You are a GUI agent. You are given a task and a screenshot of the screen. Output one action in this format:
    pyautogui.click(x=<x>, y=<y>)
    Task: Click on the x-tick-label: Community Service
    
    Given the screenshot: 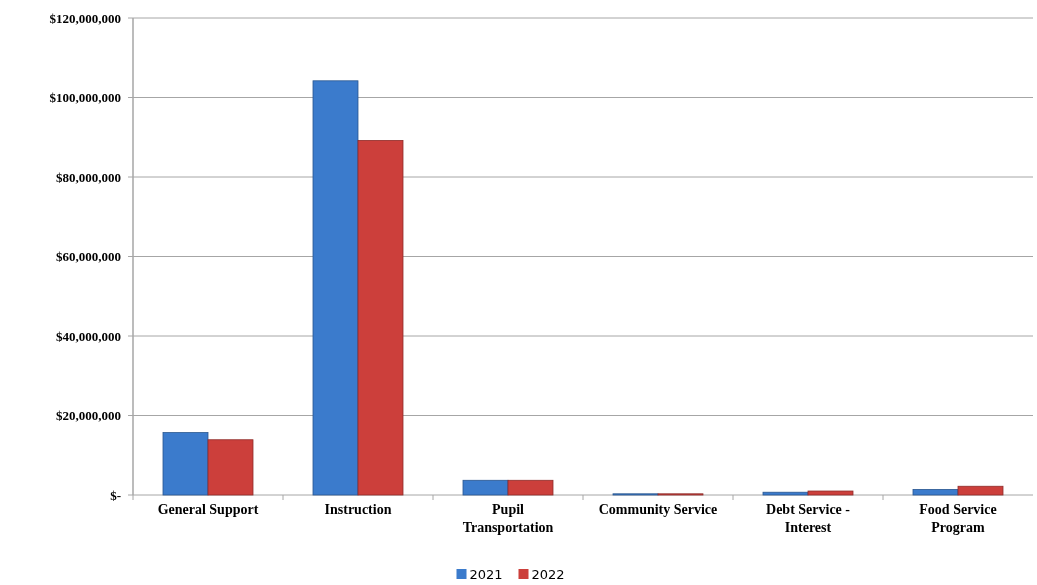 What is the action you would take?
    pyautogui.click(x=658, y=509)
    